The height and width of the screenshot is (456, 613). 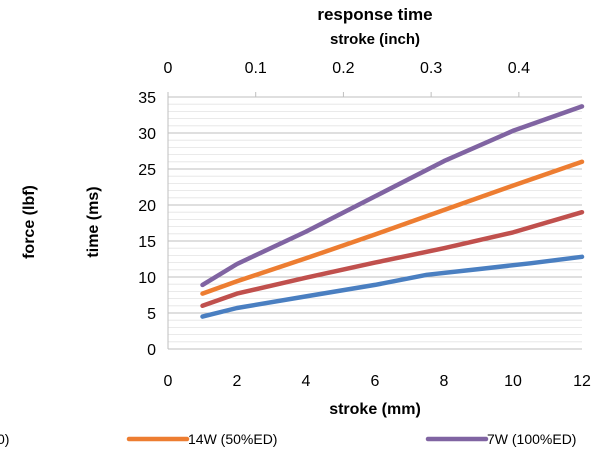 What do you see at coordinates (151, 350) in the screenshot?
I see `y-tick-label: 0` at bounding box center [151, 350].